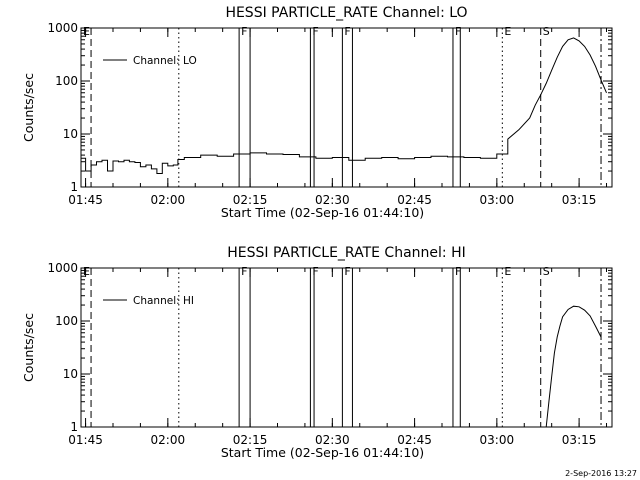  What do you see at coordinates (165, 61) in the screenshot?
I see `legend-label: Channel: LO` at bounding box center [165, 61].